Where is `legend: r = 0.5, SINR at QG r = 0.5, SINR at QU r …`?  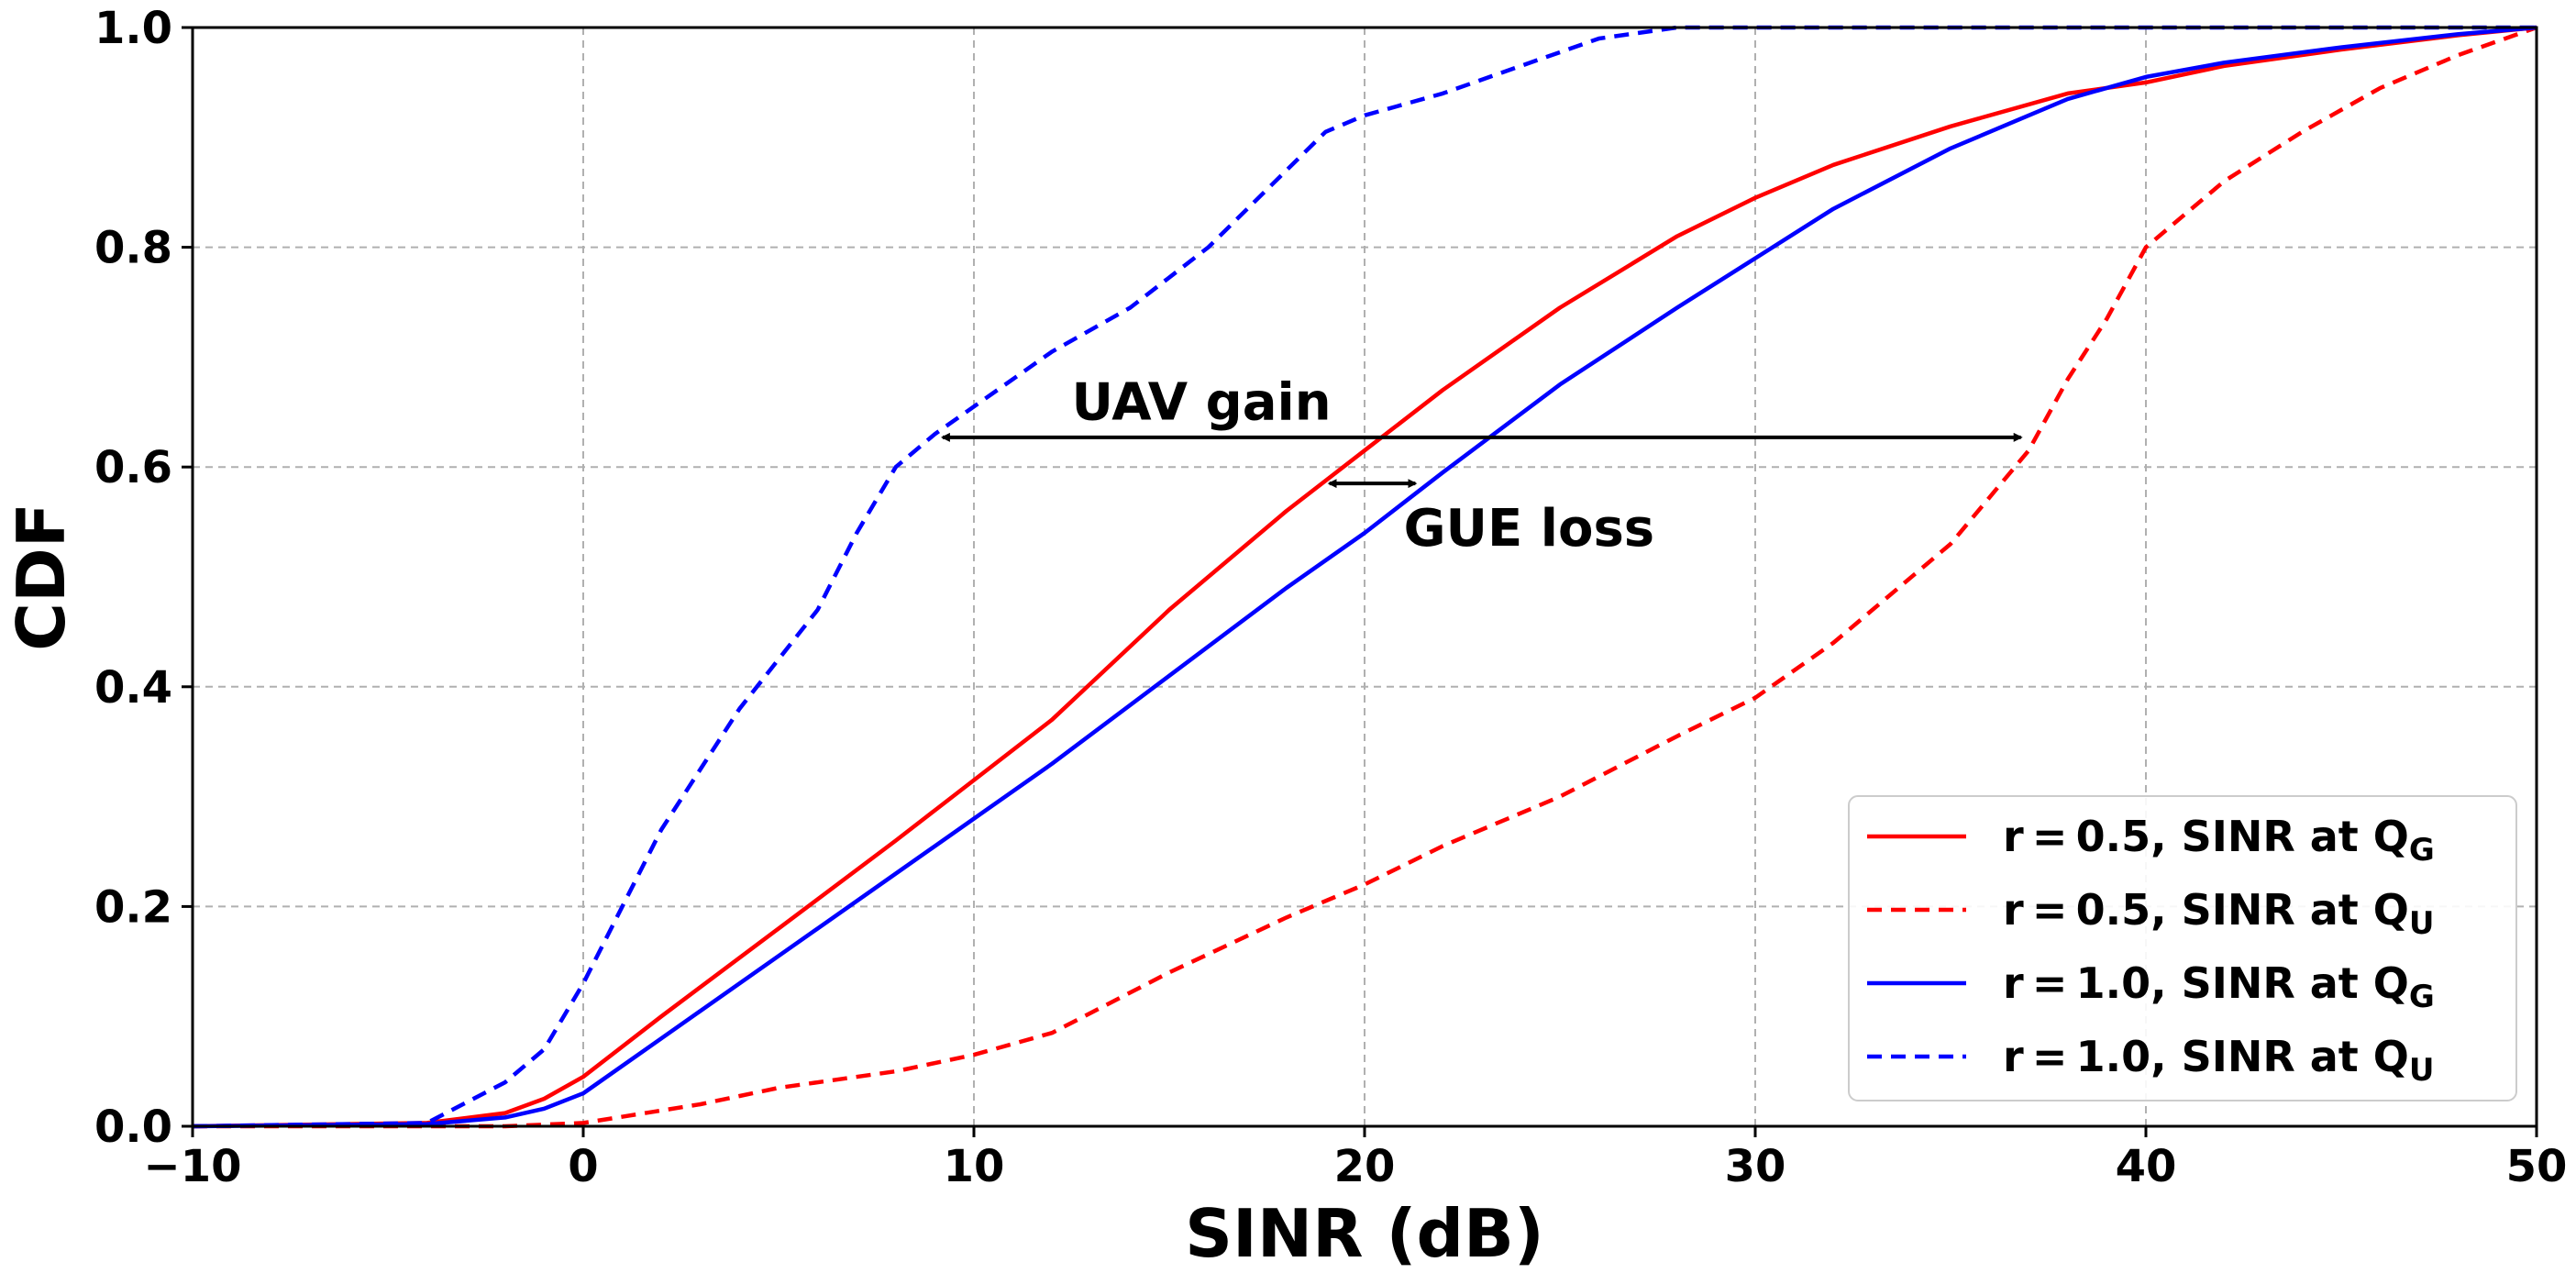 legend: r = 0.5, SINR at QG r = 0.5, SINR at QU r … is located at coordinates (2182, 948).